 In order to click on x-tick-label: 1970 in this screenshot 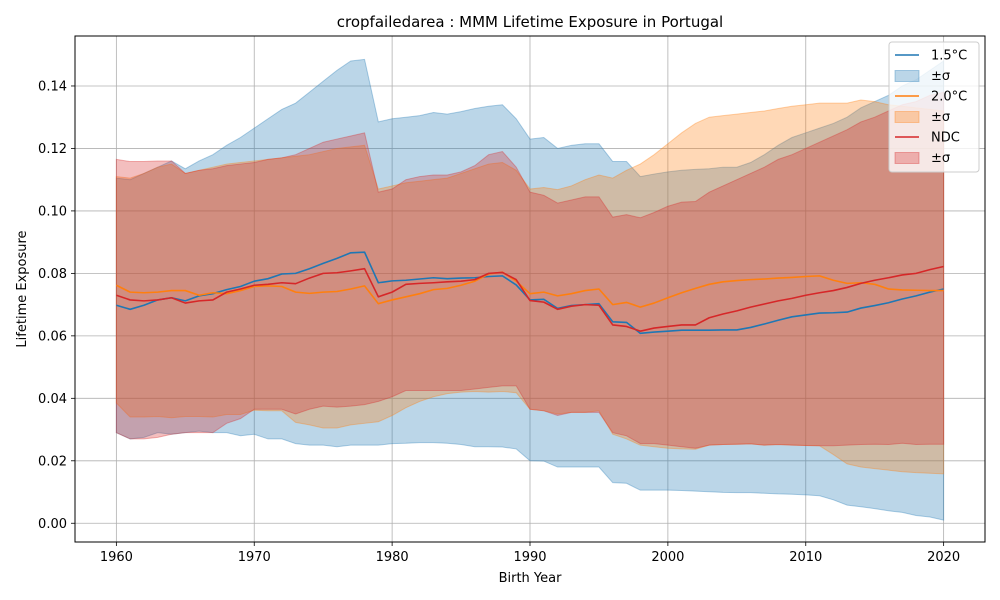, I will do `click(254, 557)`.